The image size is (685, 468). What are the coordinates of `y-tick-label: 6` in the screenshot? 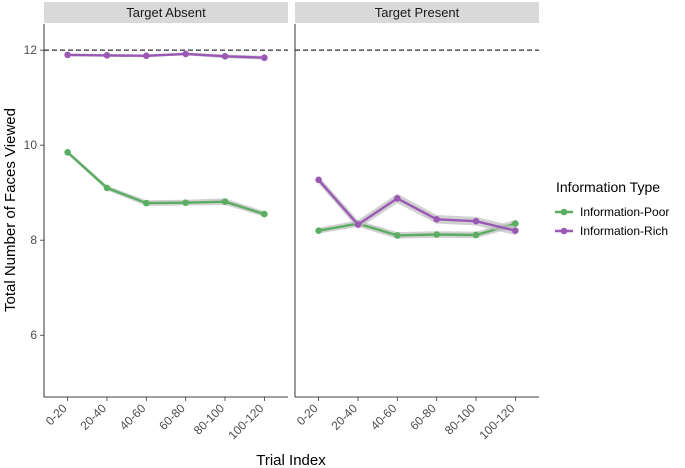 It's located at (33, 335).